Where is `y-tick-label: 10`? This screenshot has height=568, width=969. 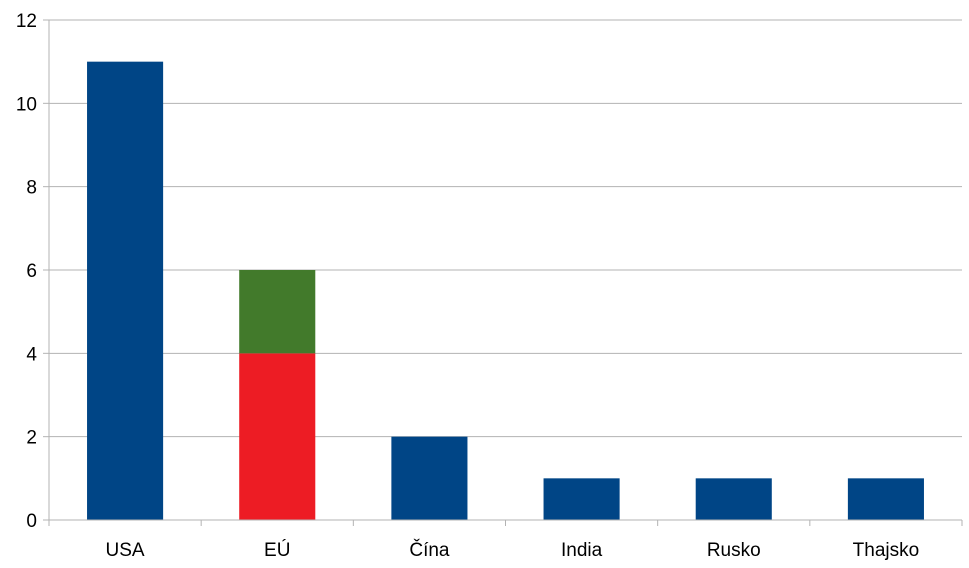 y-tick-label: 10 is located at coordinates (26, 104).